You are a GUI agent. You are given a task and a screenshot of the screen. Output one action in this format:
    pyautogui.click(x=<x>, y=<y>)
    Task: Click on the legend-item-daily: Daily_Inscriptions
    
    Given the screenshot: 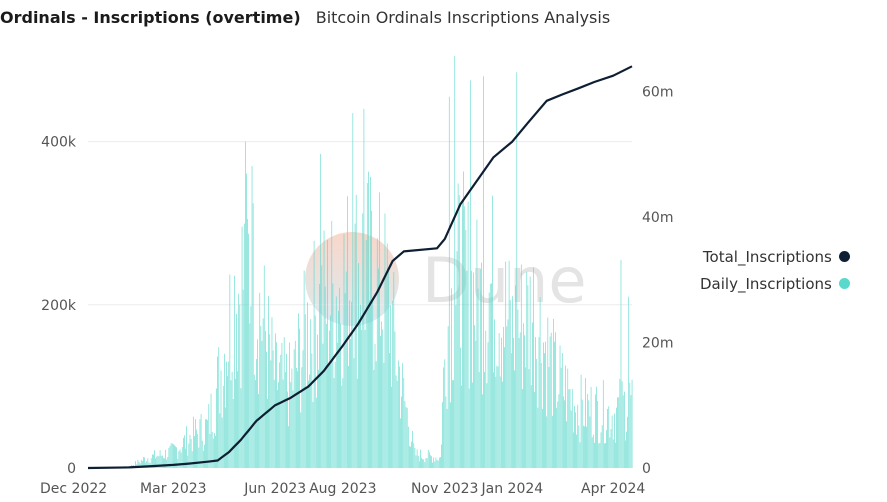 What is the action you would take?
    pyautogui.click(x=775, y=283)
    